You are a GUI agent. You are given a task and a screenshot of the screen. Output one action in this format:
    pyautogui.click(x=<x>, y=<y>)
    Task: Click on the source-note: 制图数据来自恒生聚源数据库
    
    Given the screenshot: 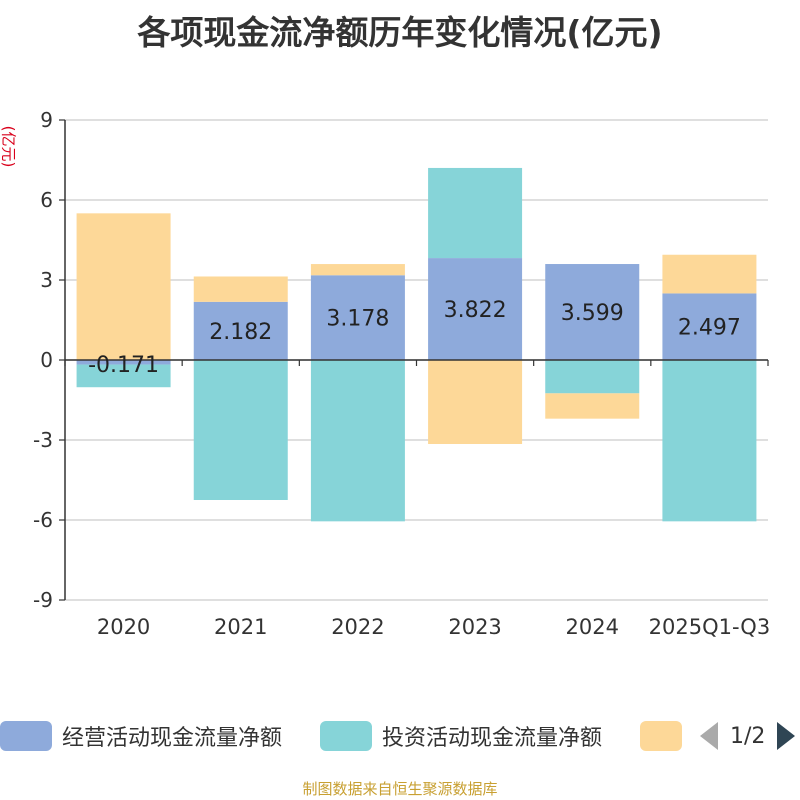 What is the action you would take?
    pyautogui.click(x=400, y=789)
    